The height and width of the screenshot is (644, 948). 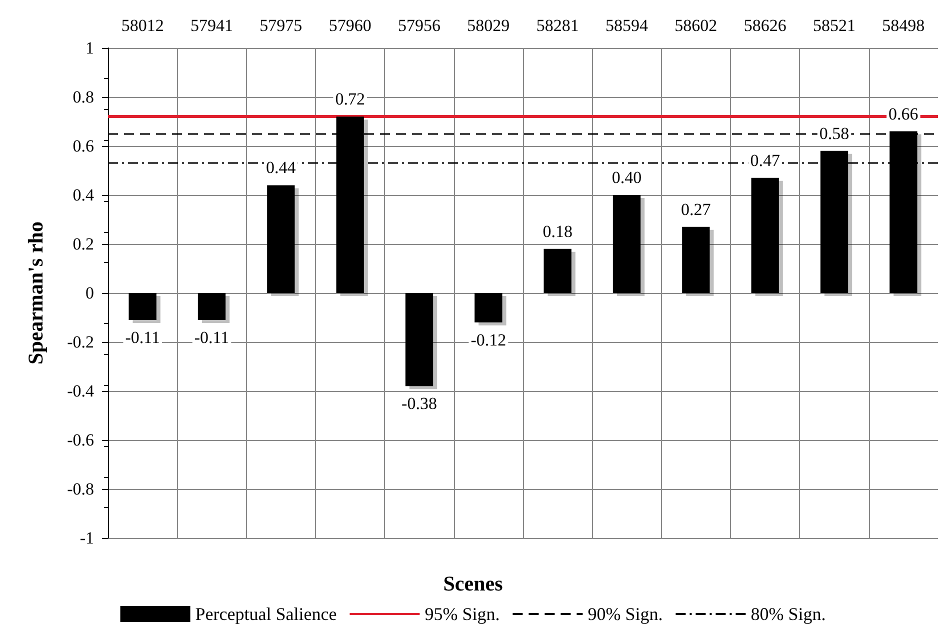 I want to click on x-tick-label: 58498, so click(x=903, y=25).